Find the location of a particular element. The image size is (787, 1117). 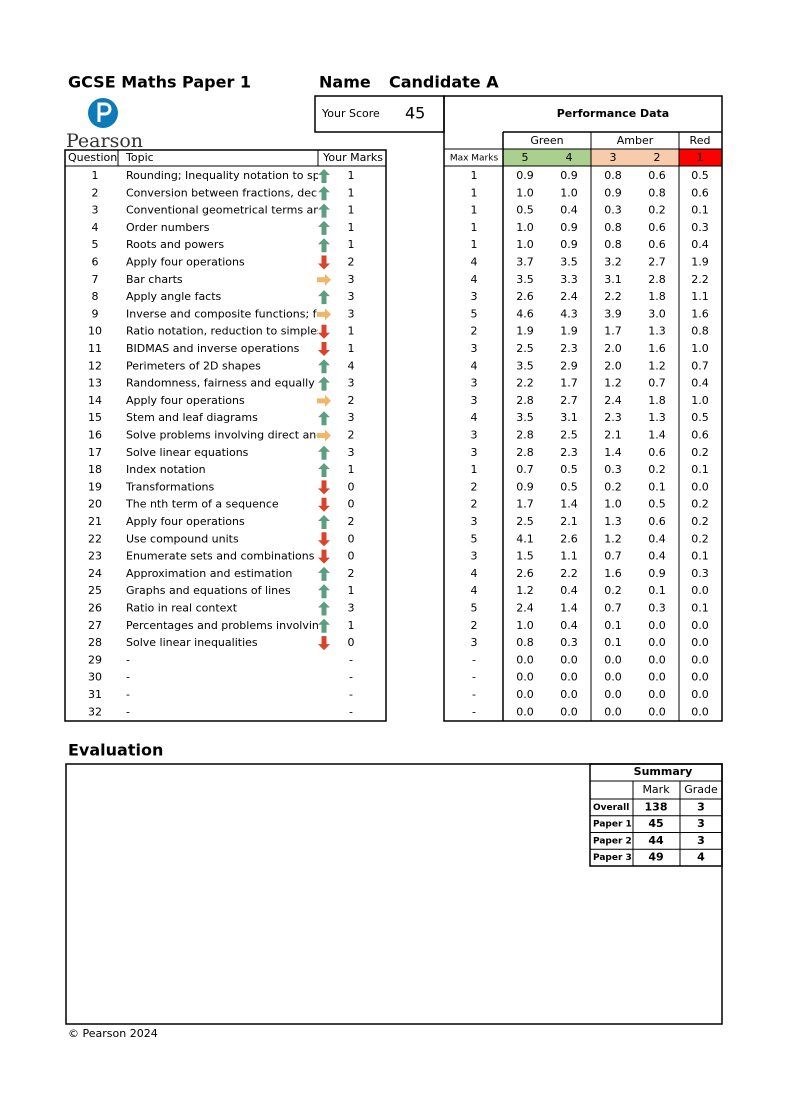

group-label: Amber is located at coordinates (635, 140).